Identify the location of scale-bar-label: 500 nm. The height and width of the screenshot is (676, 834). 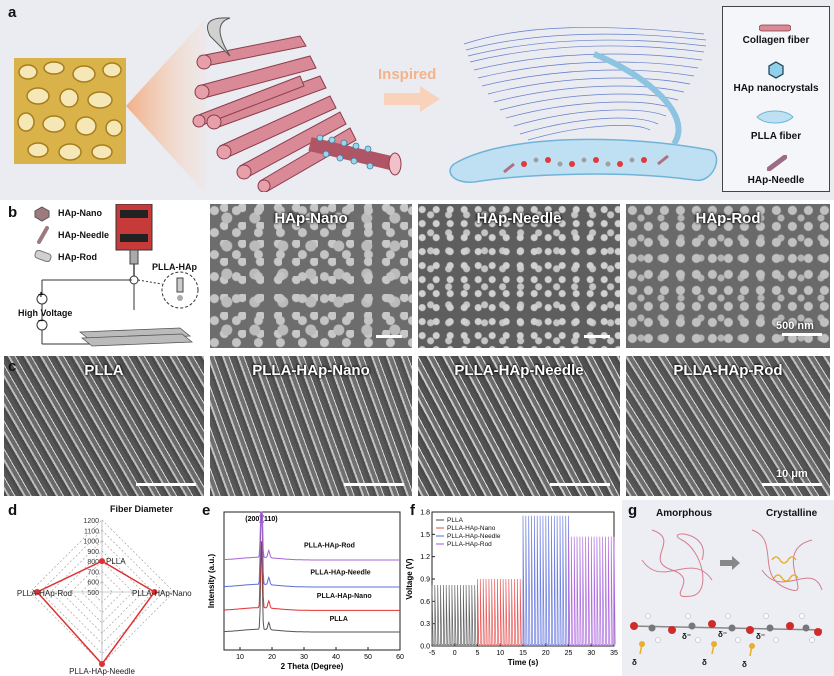
(795, 326).